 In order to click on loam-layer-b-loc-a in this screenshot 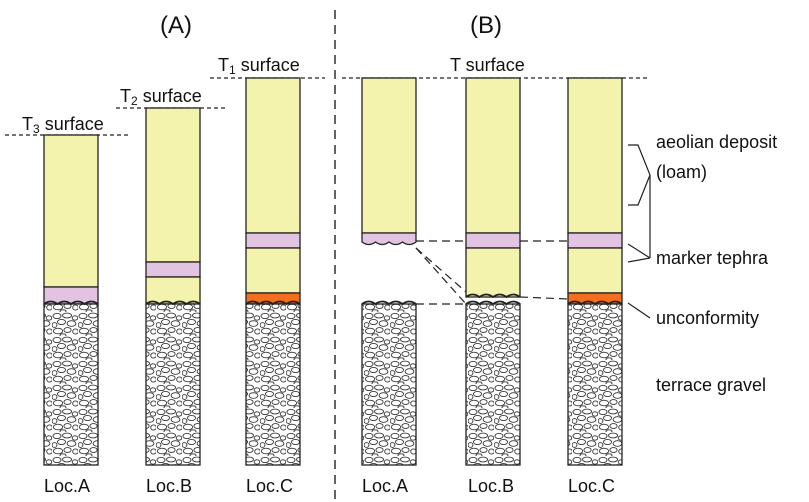, I will do `click(389, 155)`.